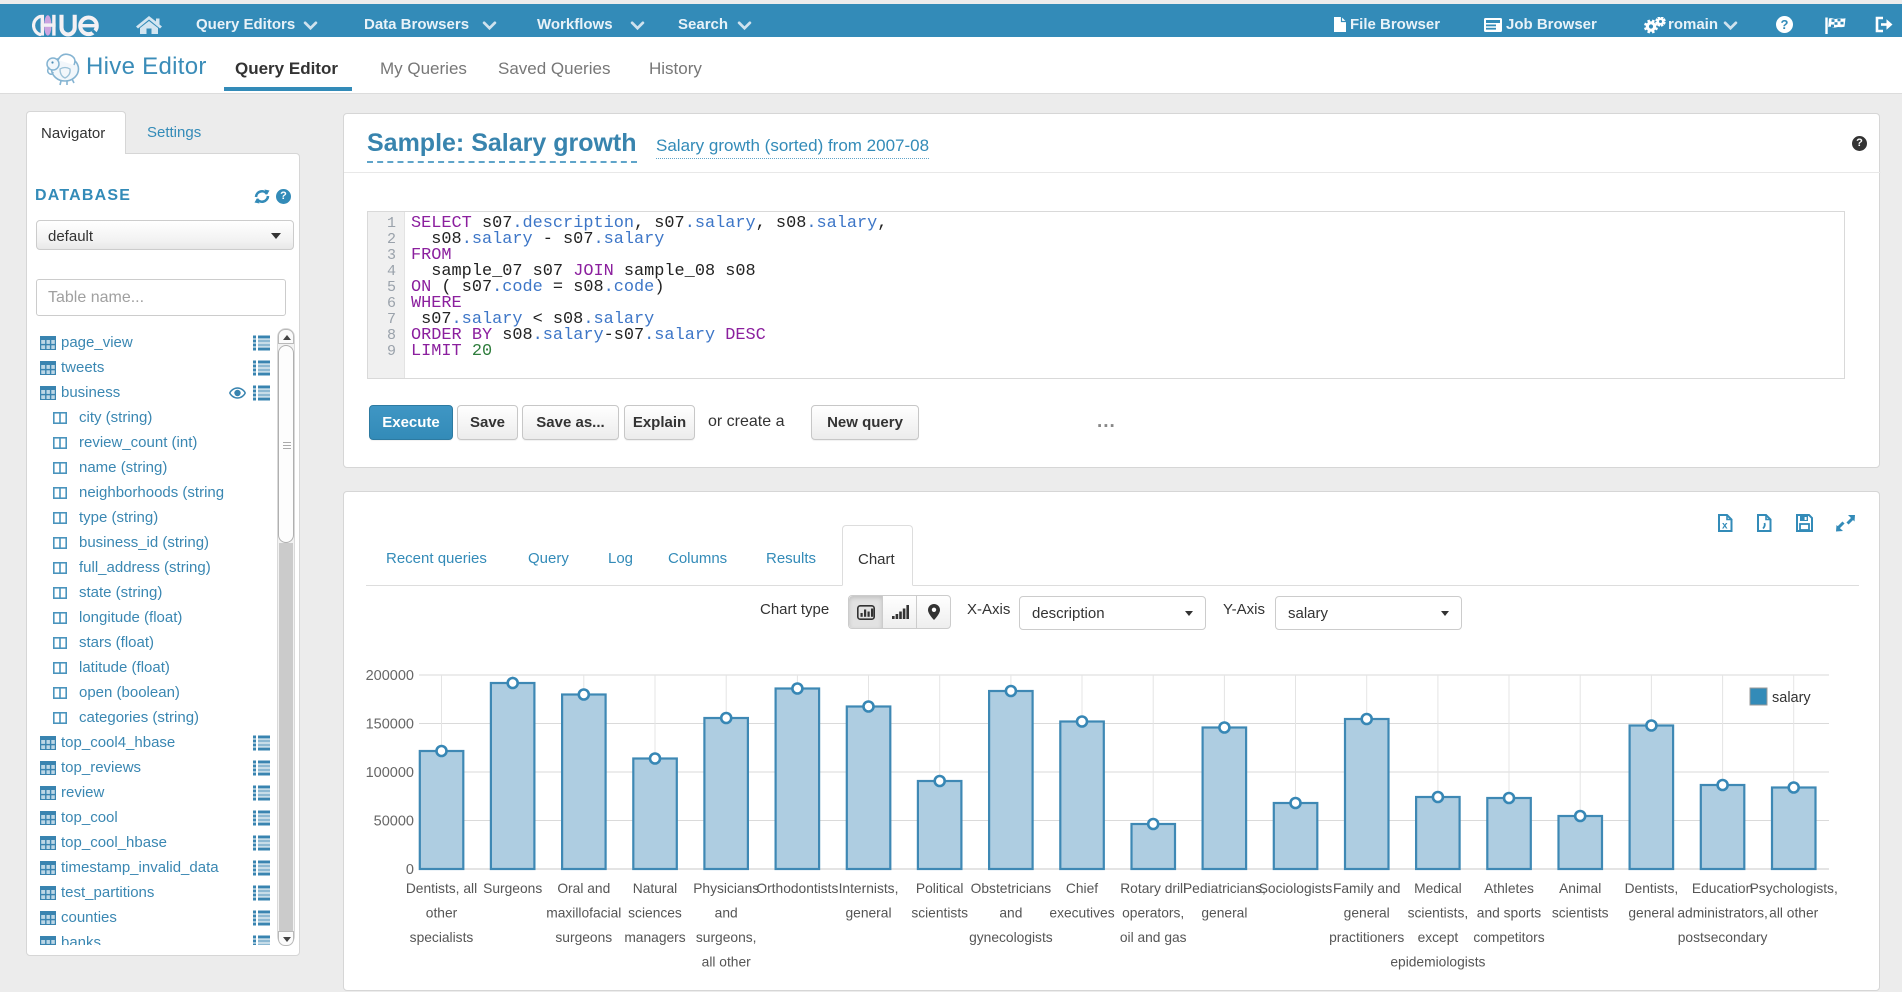  Describe the element at coordinates (1509, 888) in the screenshot. I see `svg-text: Athletes` at that location.